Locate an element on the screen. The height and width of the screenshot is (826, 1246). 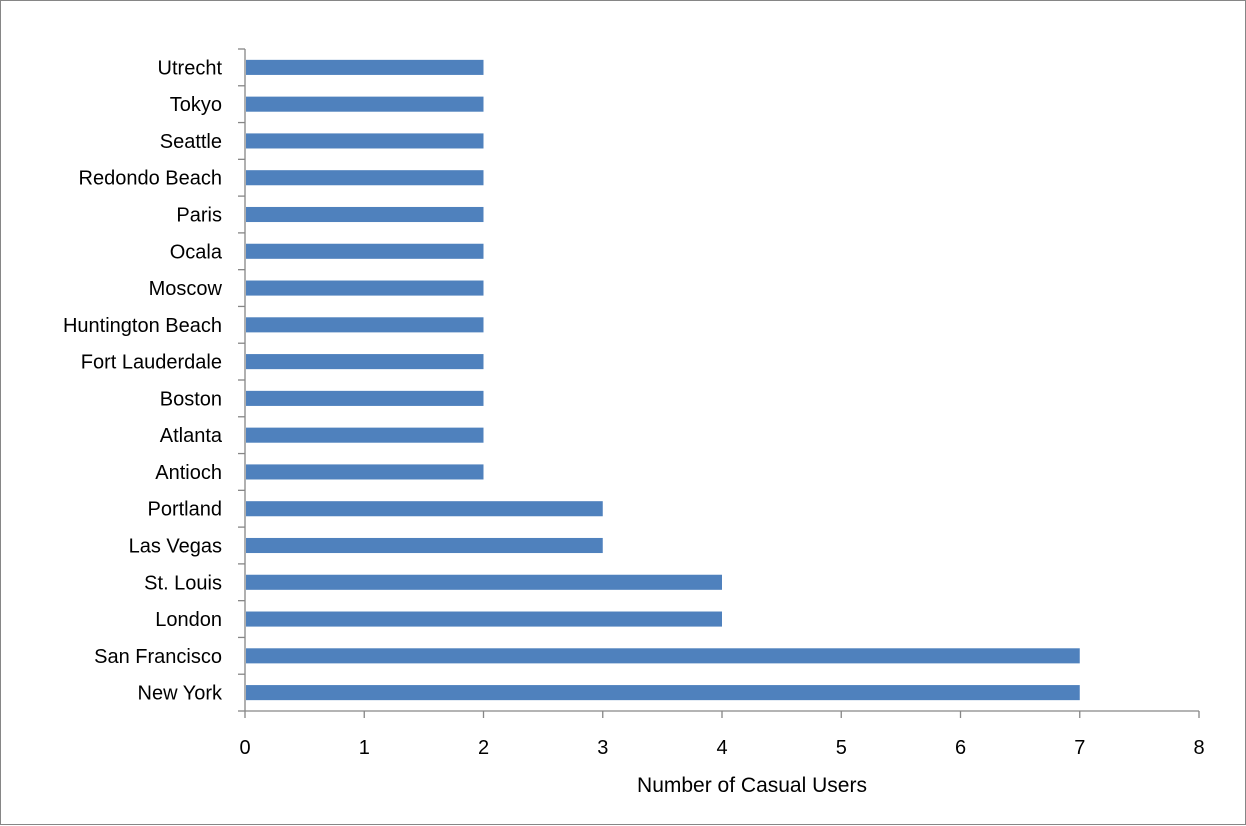
y-tick-label: St. Louis is located at coordinates (183, 583).